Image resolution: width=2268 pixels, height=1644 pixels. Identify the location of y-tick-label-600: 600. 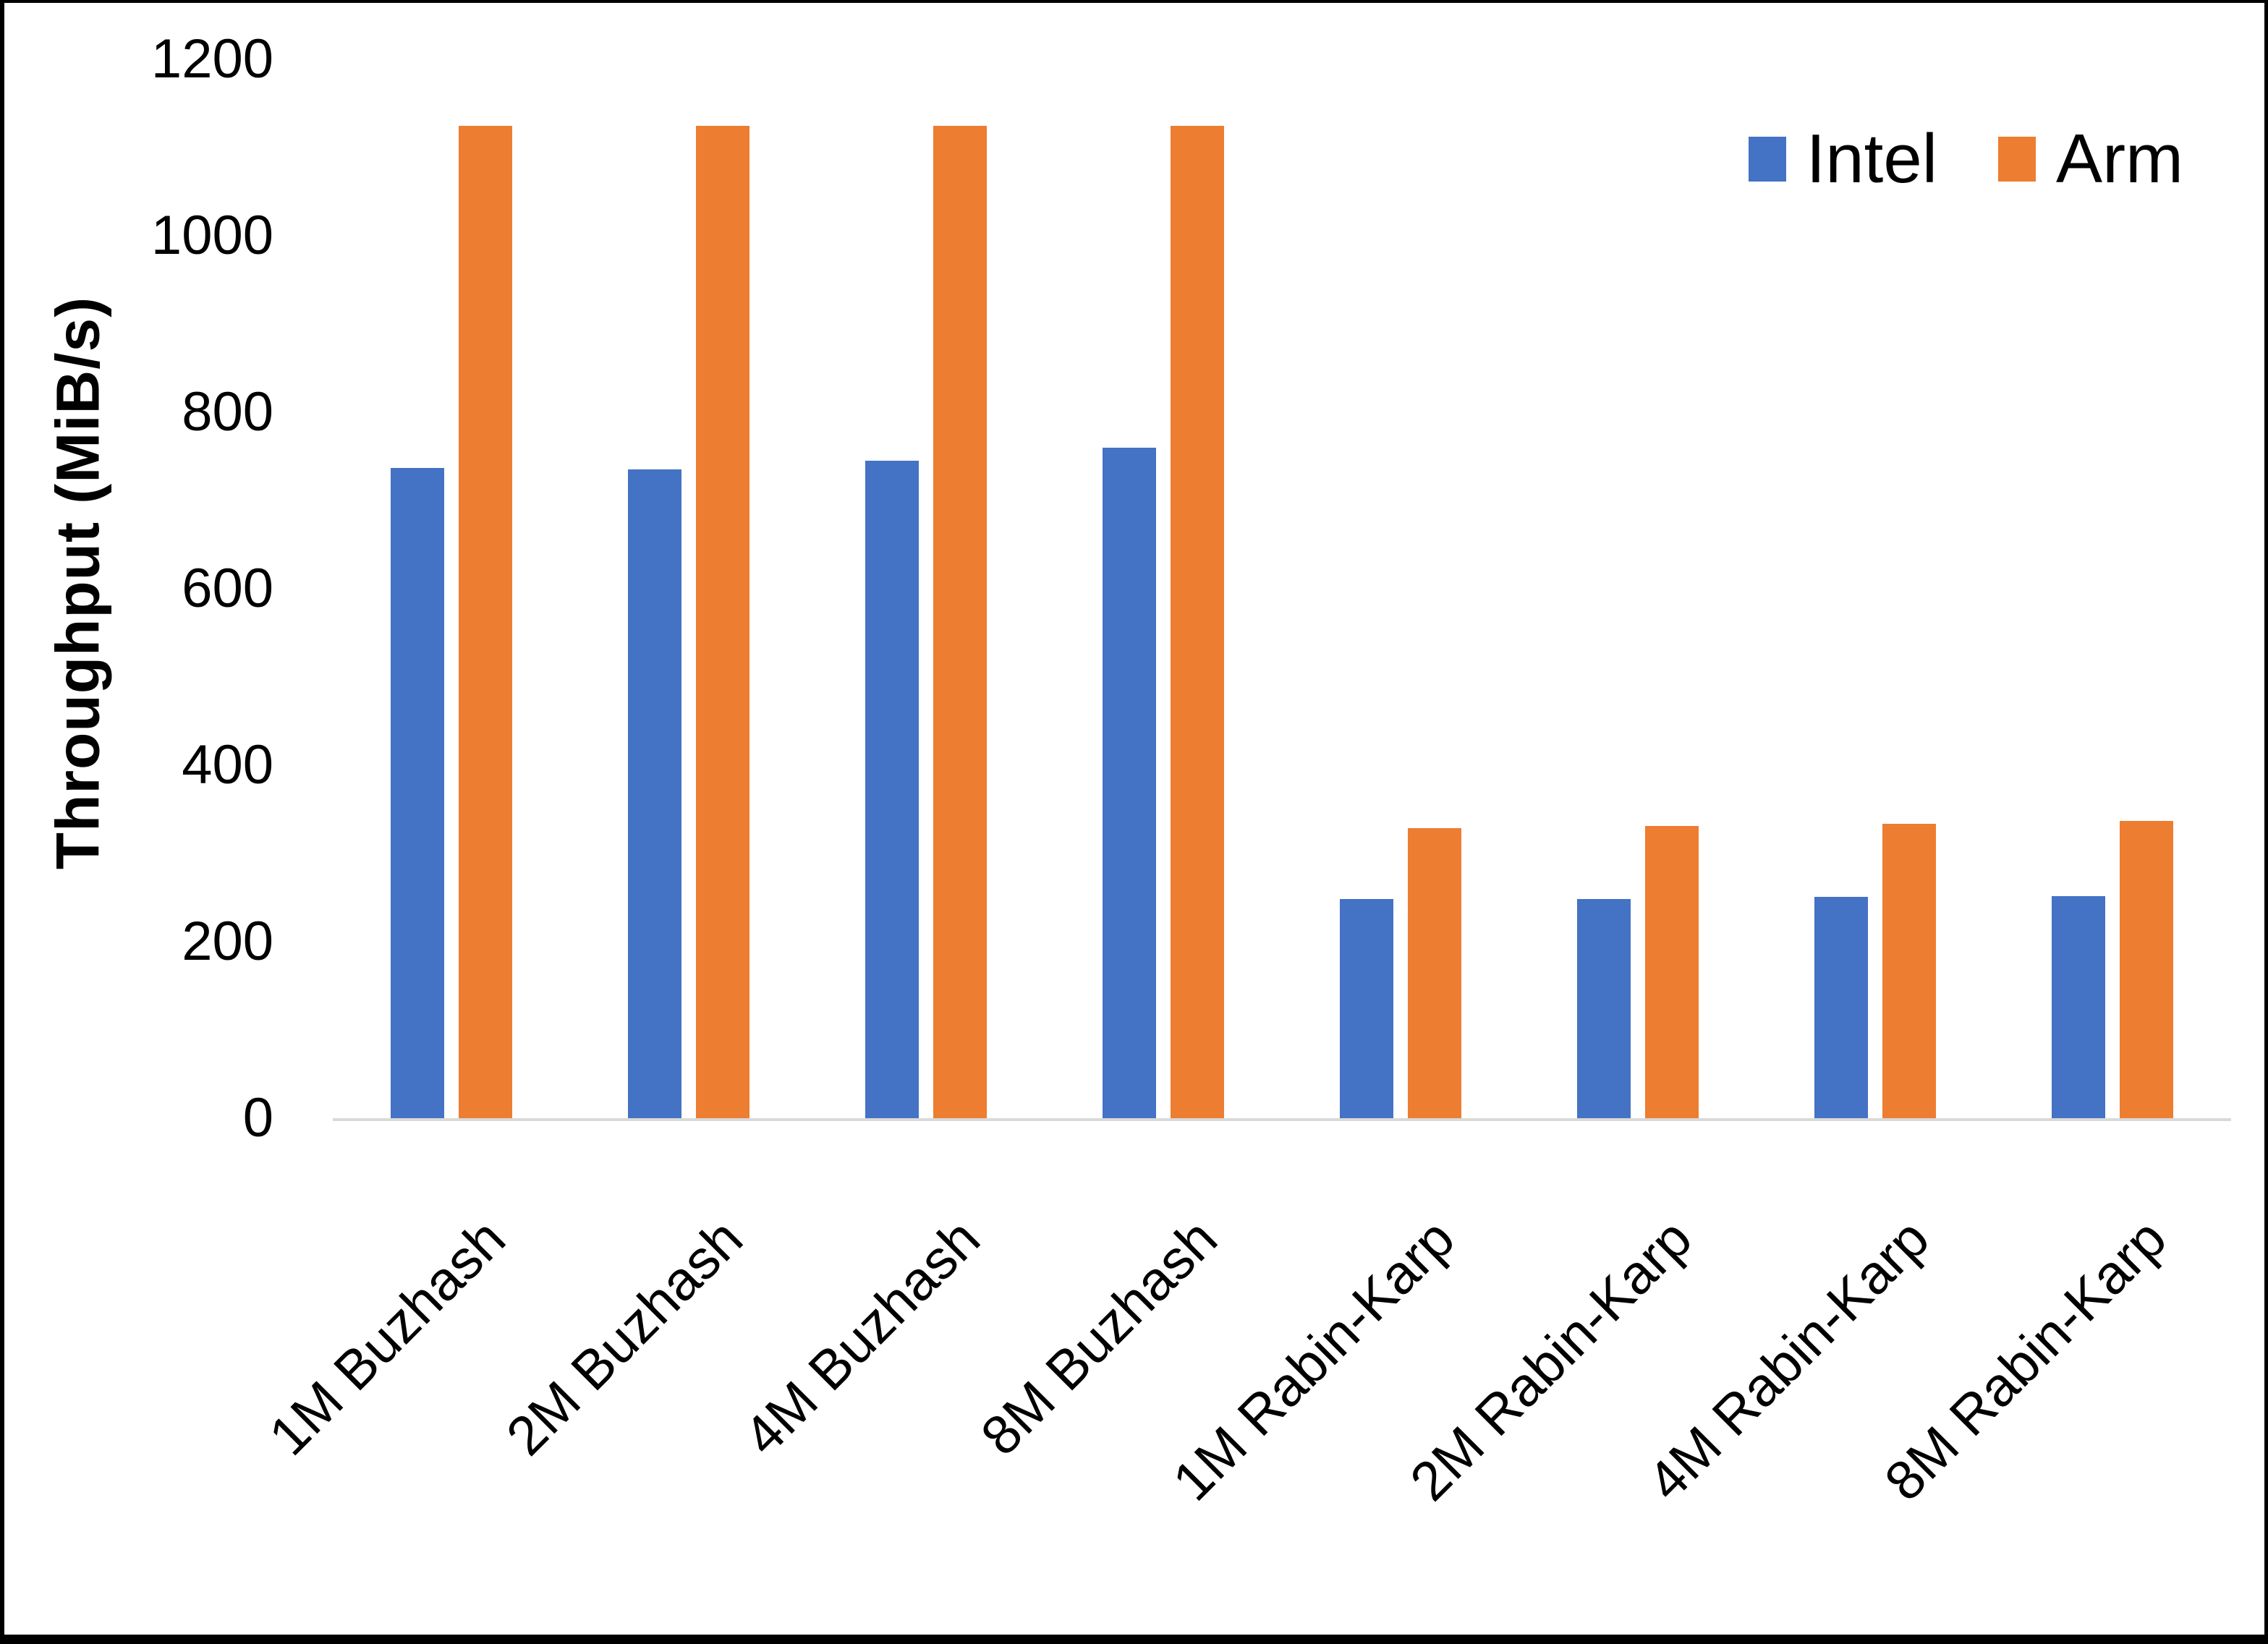
(227, 588).